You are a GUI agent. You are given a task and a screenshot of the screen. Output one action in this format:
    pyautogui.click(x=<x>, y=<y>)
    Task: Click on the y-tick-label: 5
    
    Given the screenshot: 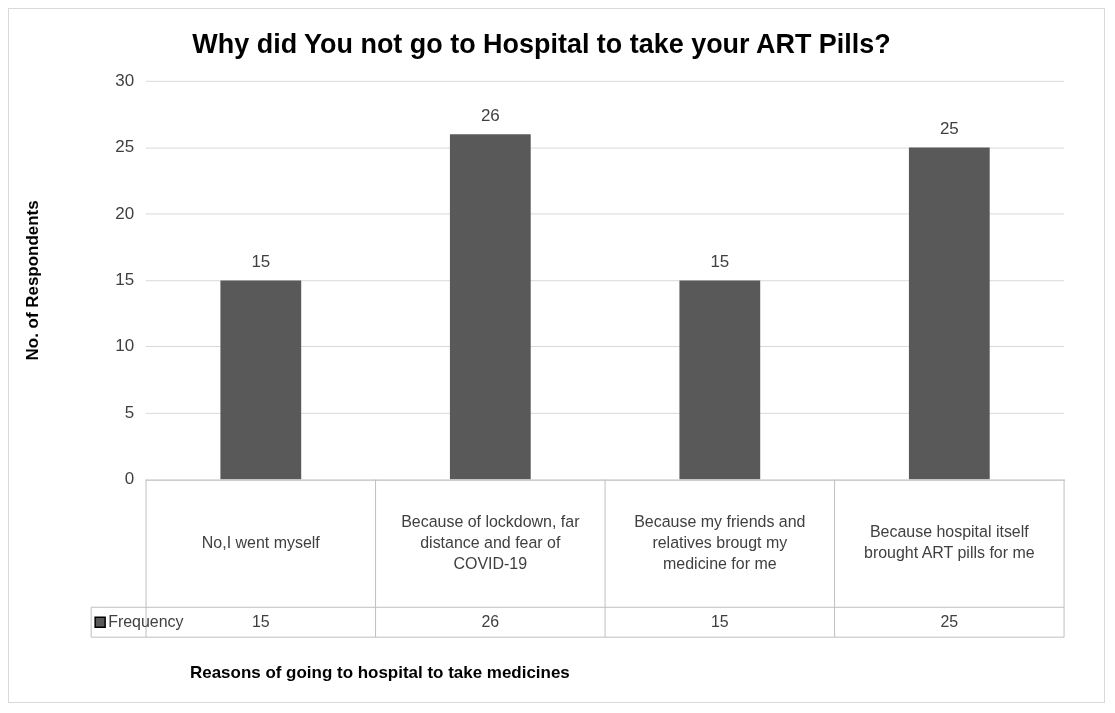 What is the action you would take?
    pyautogui.click(x=129, y=412)
    